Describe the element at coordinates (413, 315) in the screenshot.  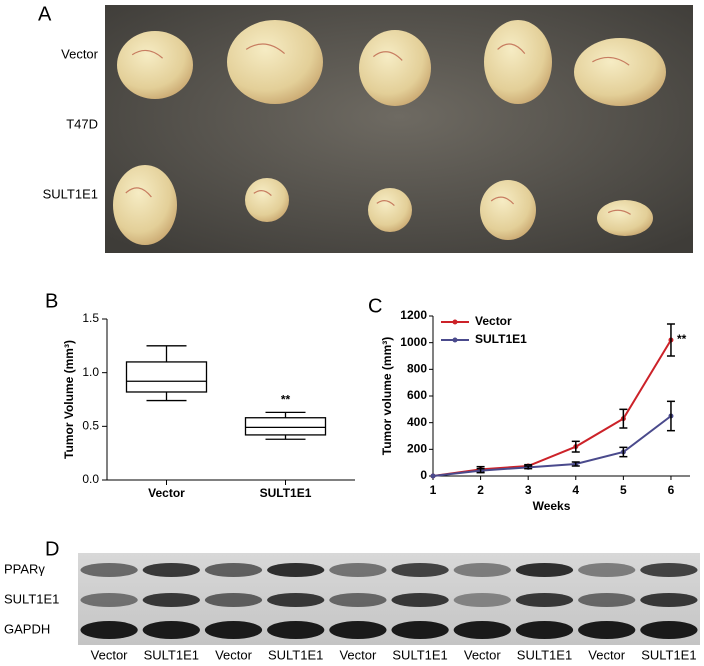
I see `y-tick-label: 1200` at that location.